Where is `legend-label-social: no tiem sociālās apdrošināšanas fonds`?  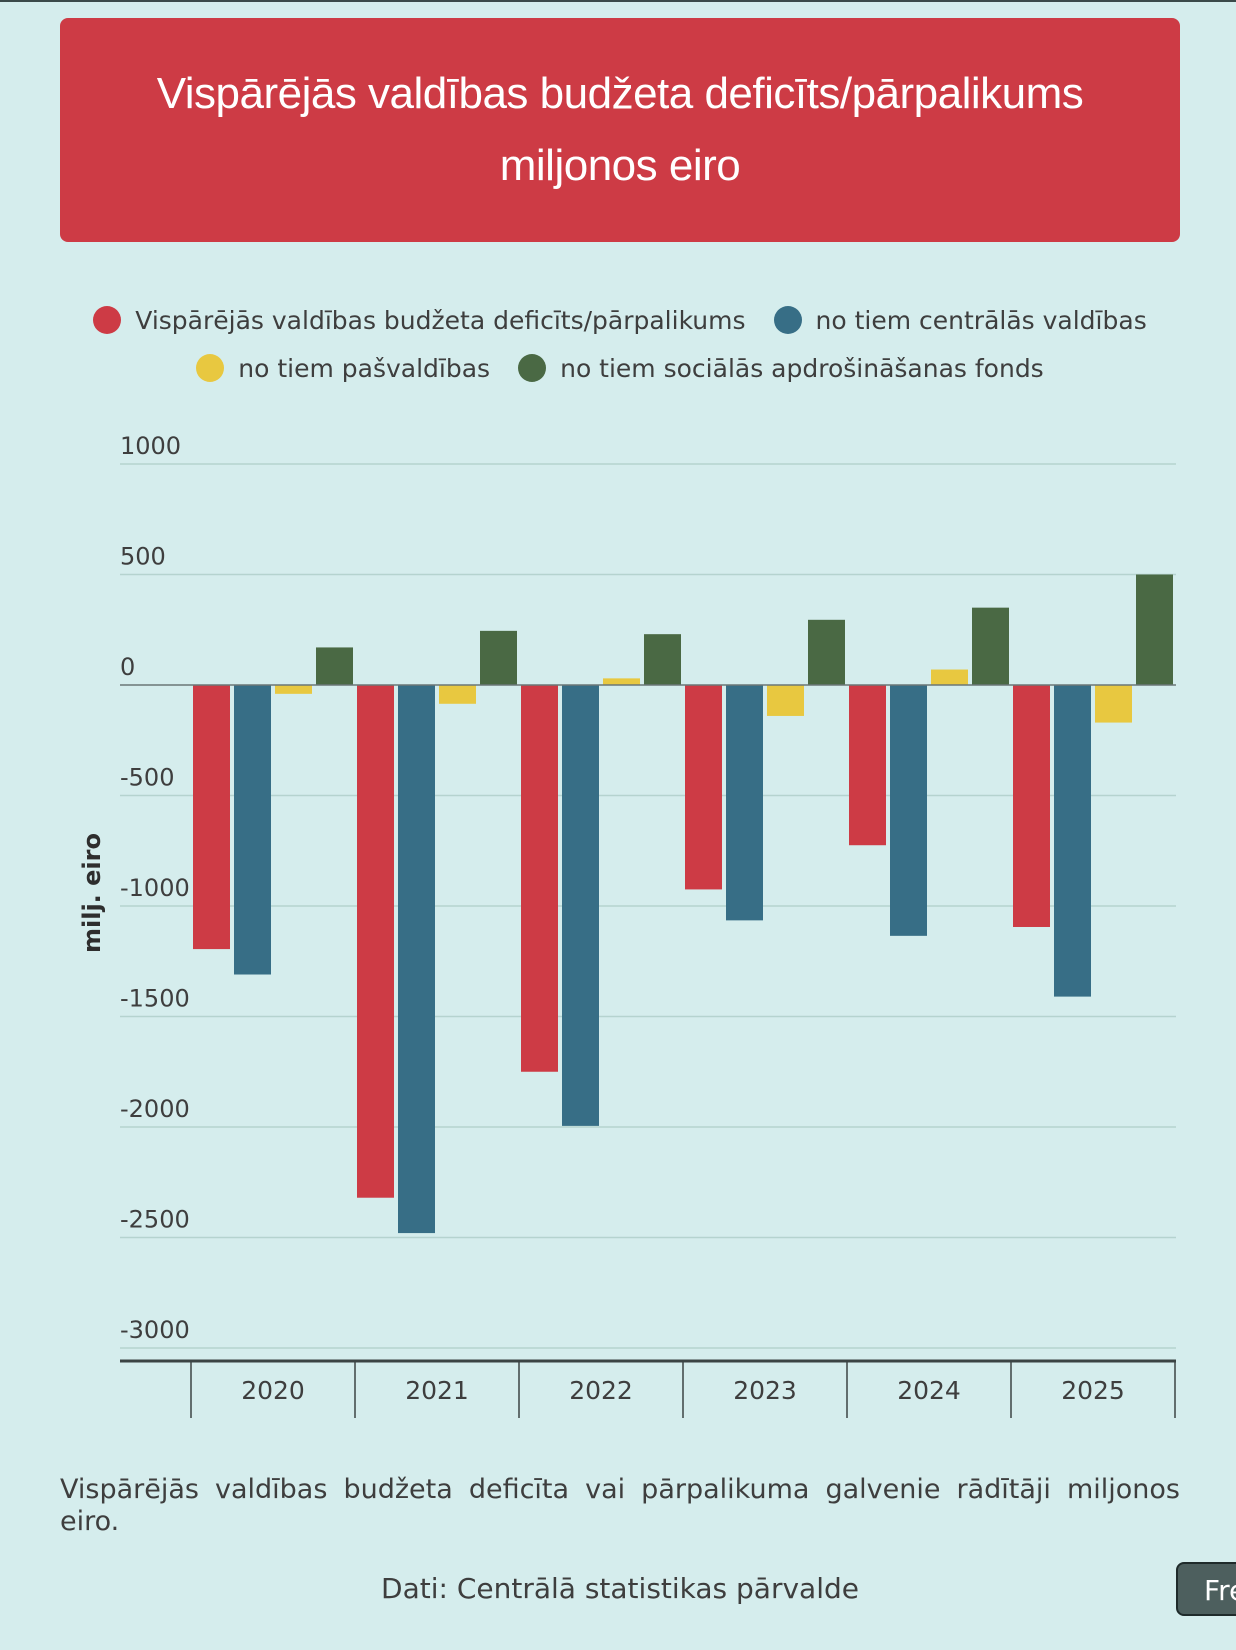
legend-label-social: no tiem sociālās apdrošināšanas fonds is located at coordinates (802, 368).